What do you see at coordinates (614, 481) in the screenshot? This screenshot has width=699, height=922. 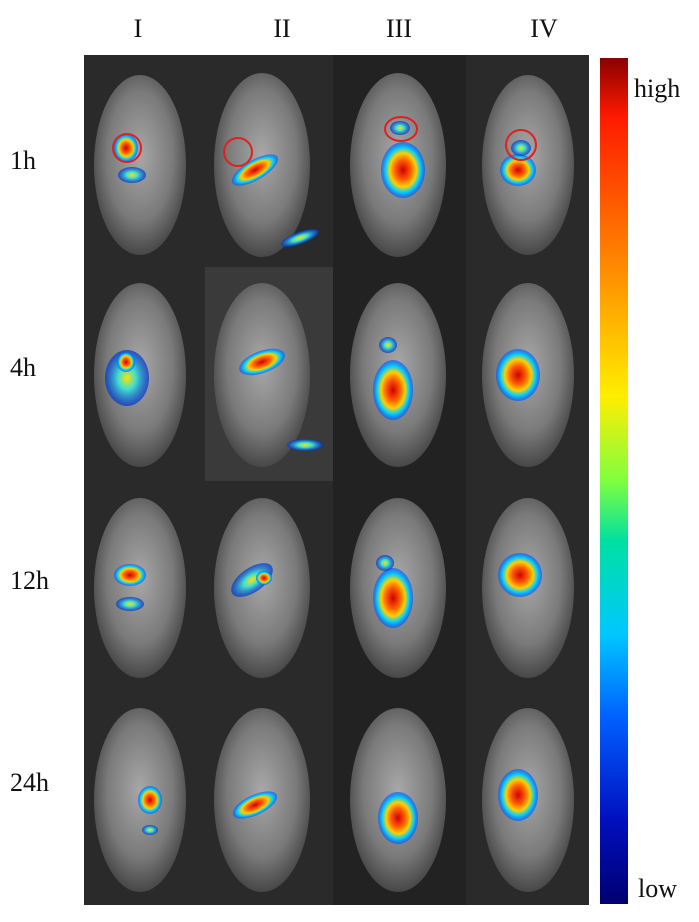 I see `intensity-scale-bar` at bounding box center [614, 481].